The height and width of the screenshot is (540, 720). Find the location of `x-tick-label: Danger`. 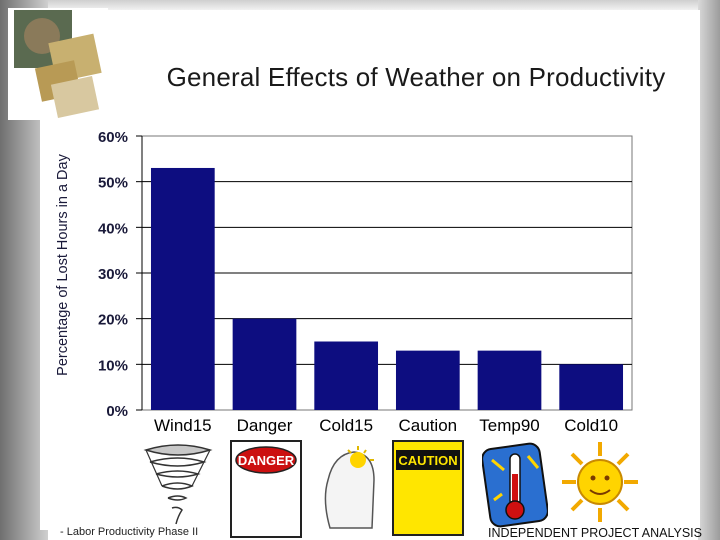

x-tick-label: Danger is located at coordinates (265, 425).